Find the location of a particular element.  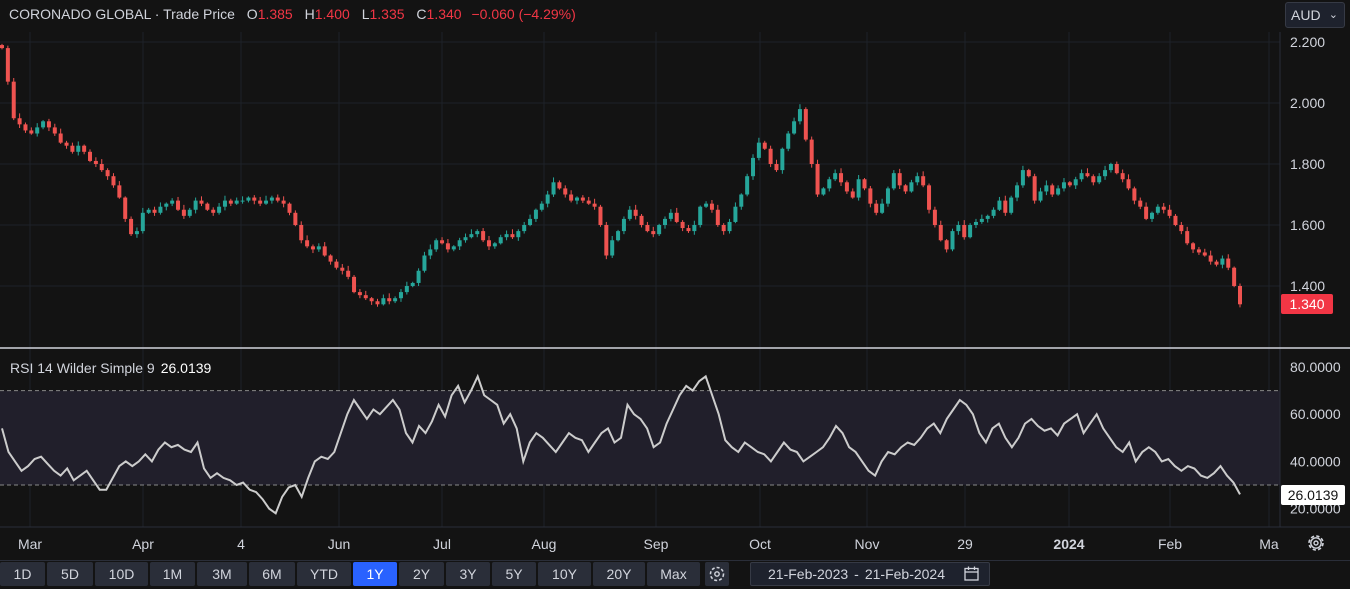

date-range-picker: 21-Feb-2023-21-Feb-2024 is located at coordinates (870, 574).